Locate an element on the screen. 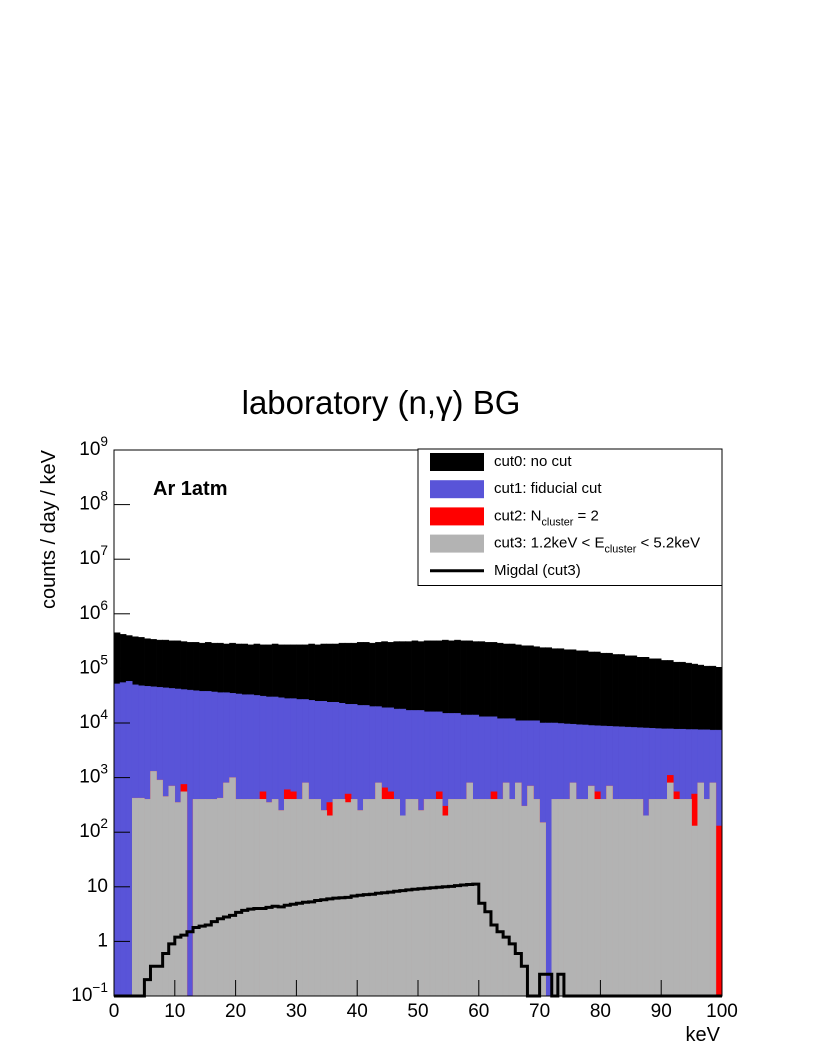 The image size is (822, 1064). legend-label: cut2: Ncluster = 2 is located at coordinates (546, 517).